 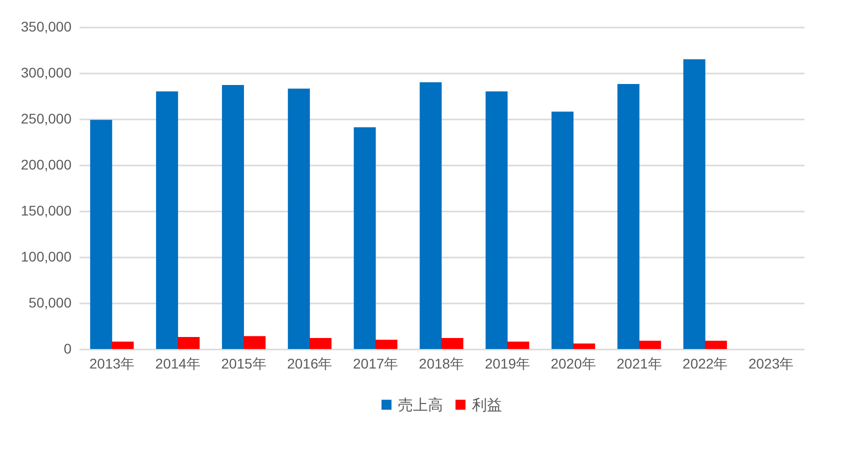 I want to click on y-tick-label: 50,000, so click(x=50, y=302).